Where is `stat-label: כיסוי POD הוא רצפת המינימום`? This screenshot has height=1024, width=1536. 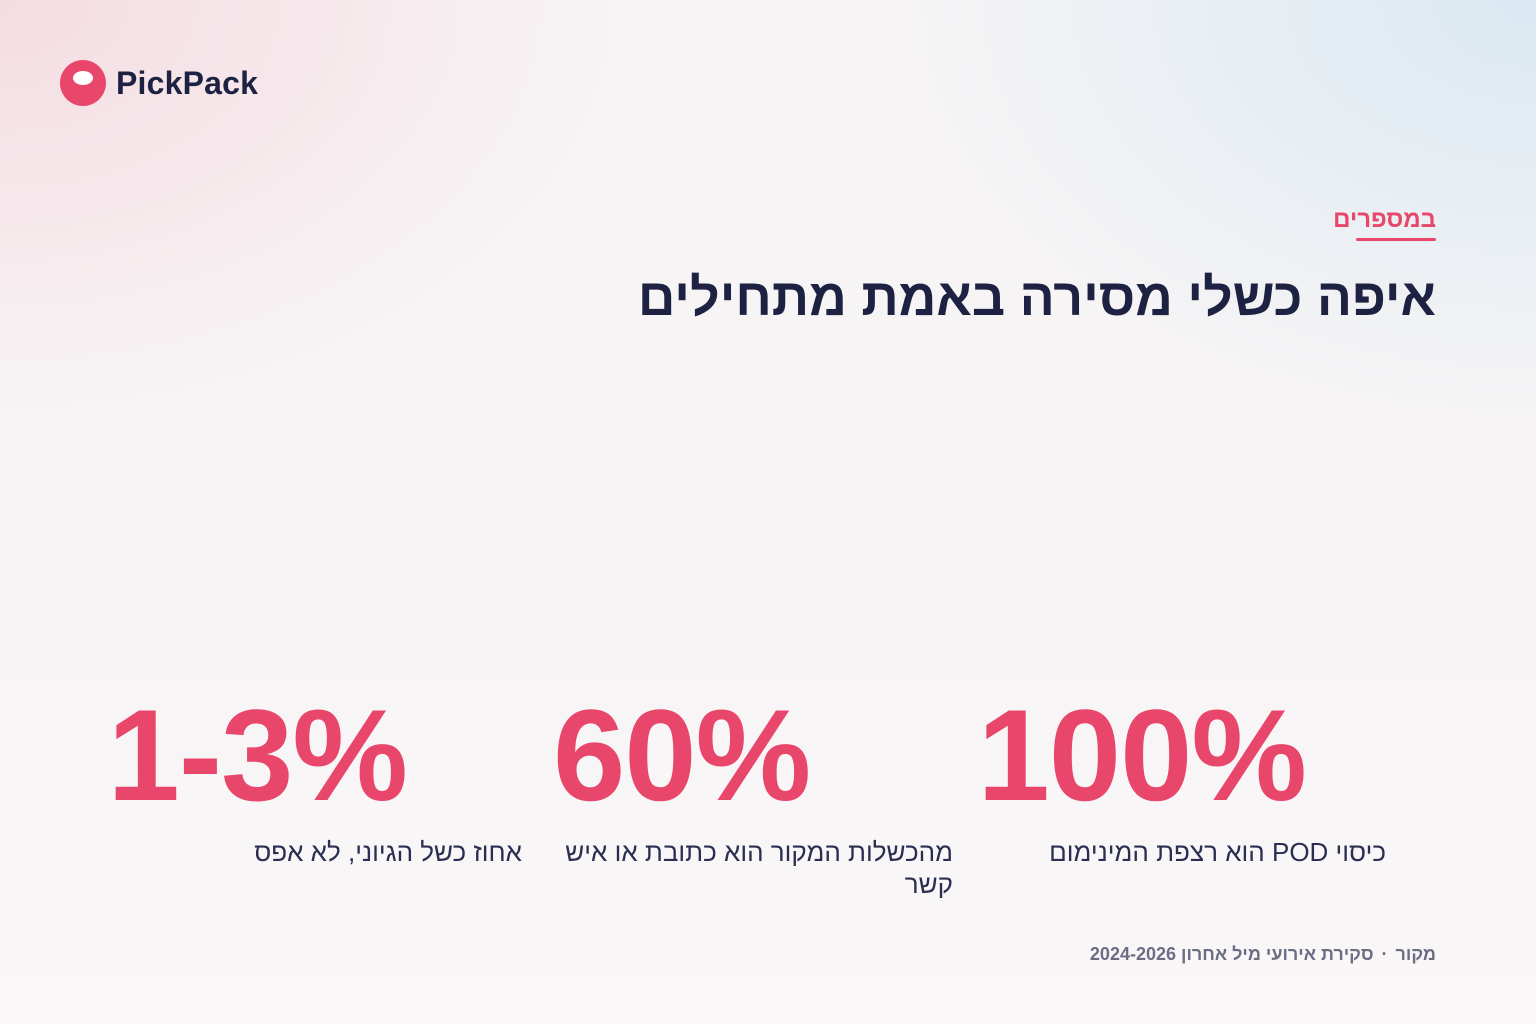 stat-label: כיסוי POD הוא רצפת המינימום is located at coordinates (1217, 852).